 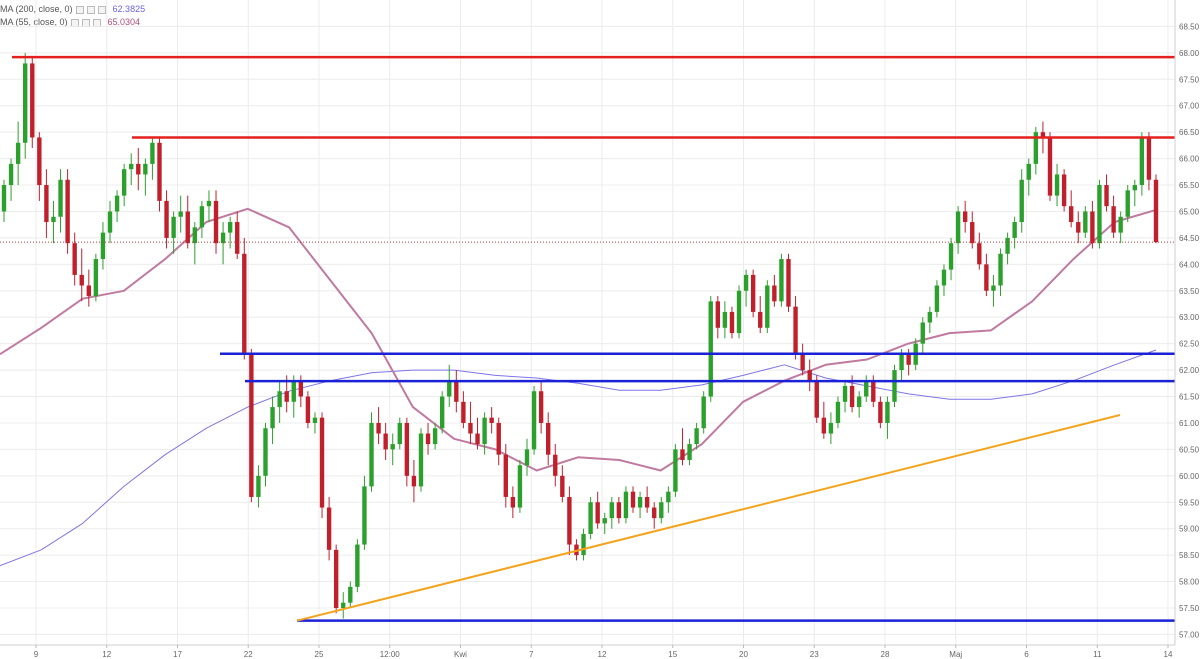 What do you see at coordinates (390, 654) in the screenshot?
I see `x-tick-label: 12:00` at bounding box center [390, 654].